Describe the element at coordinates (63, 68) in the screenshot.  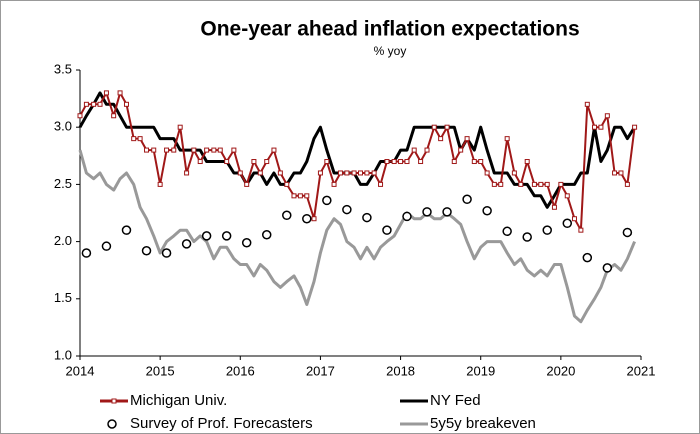
I see `y-tick-label: 3.5` at that location.